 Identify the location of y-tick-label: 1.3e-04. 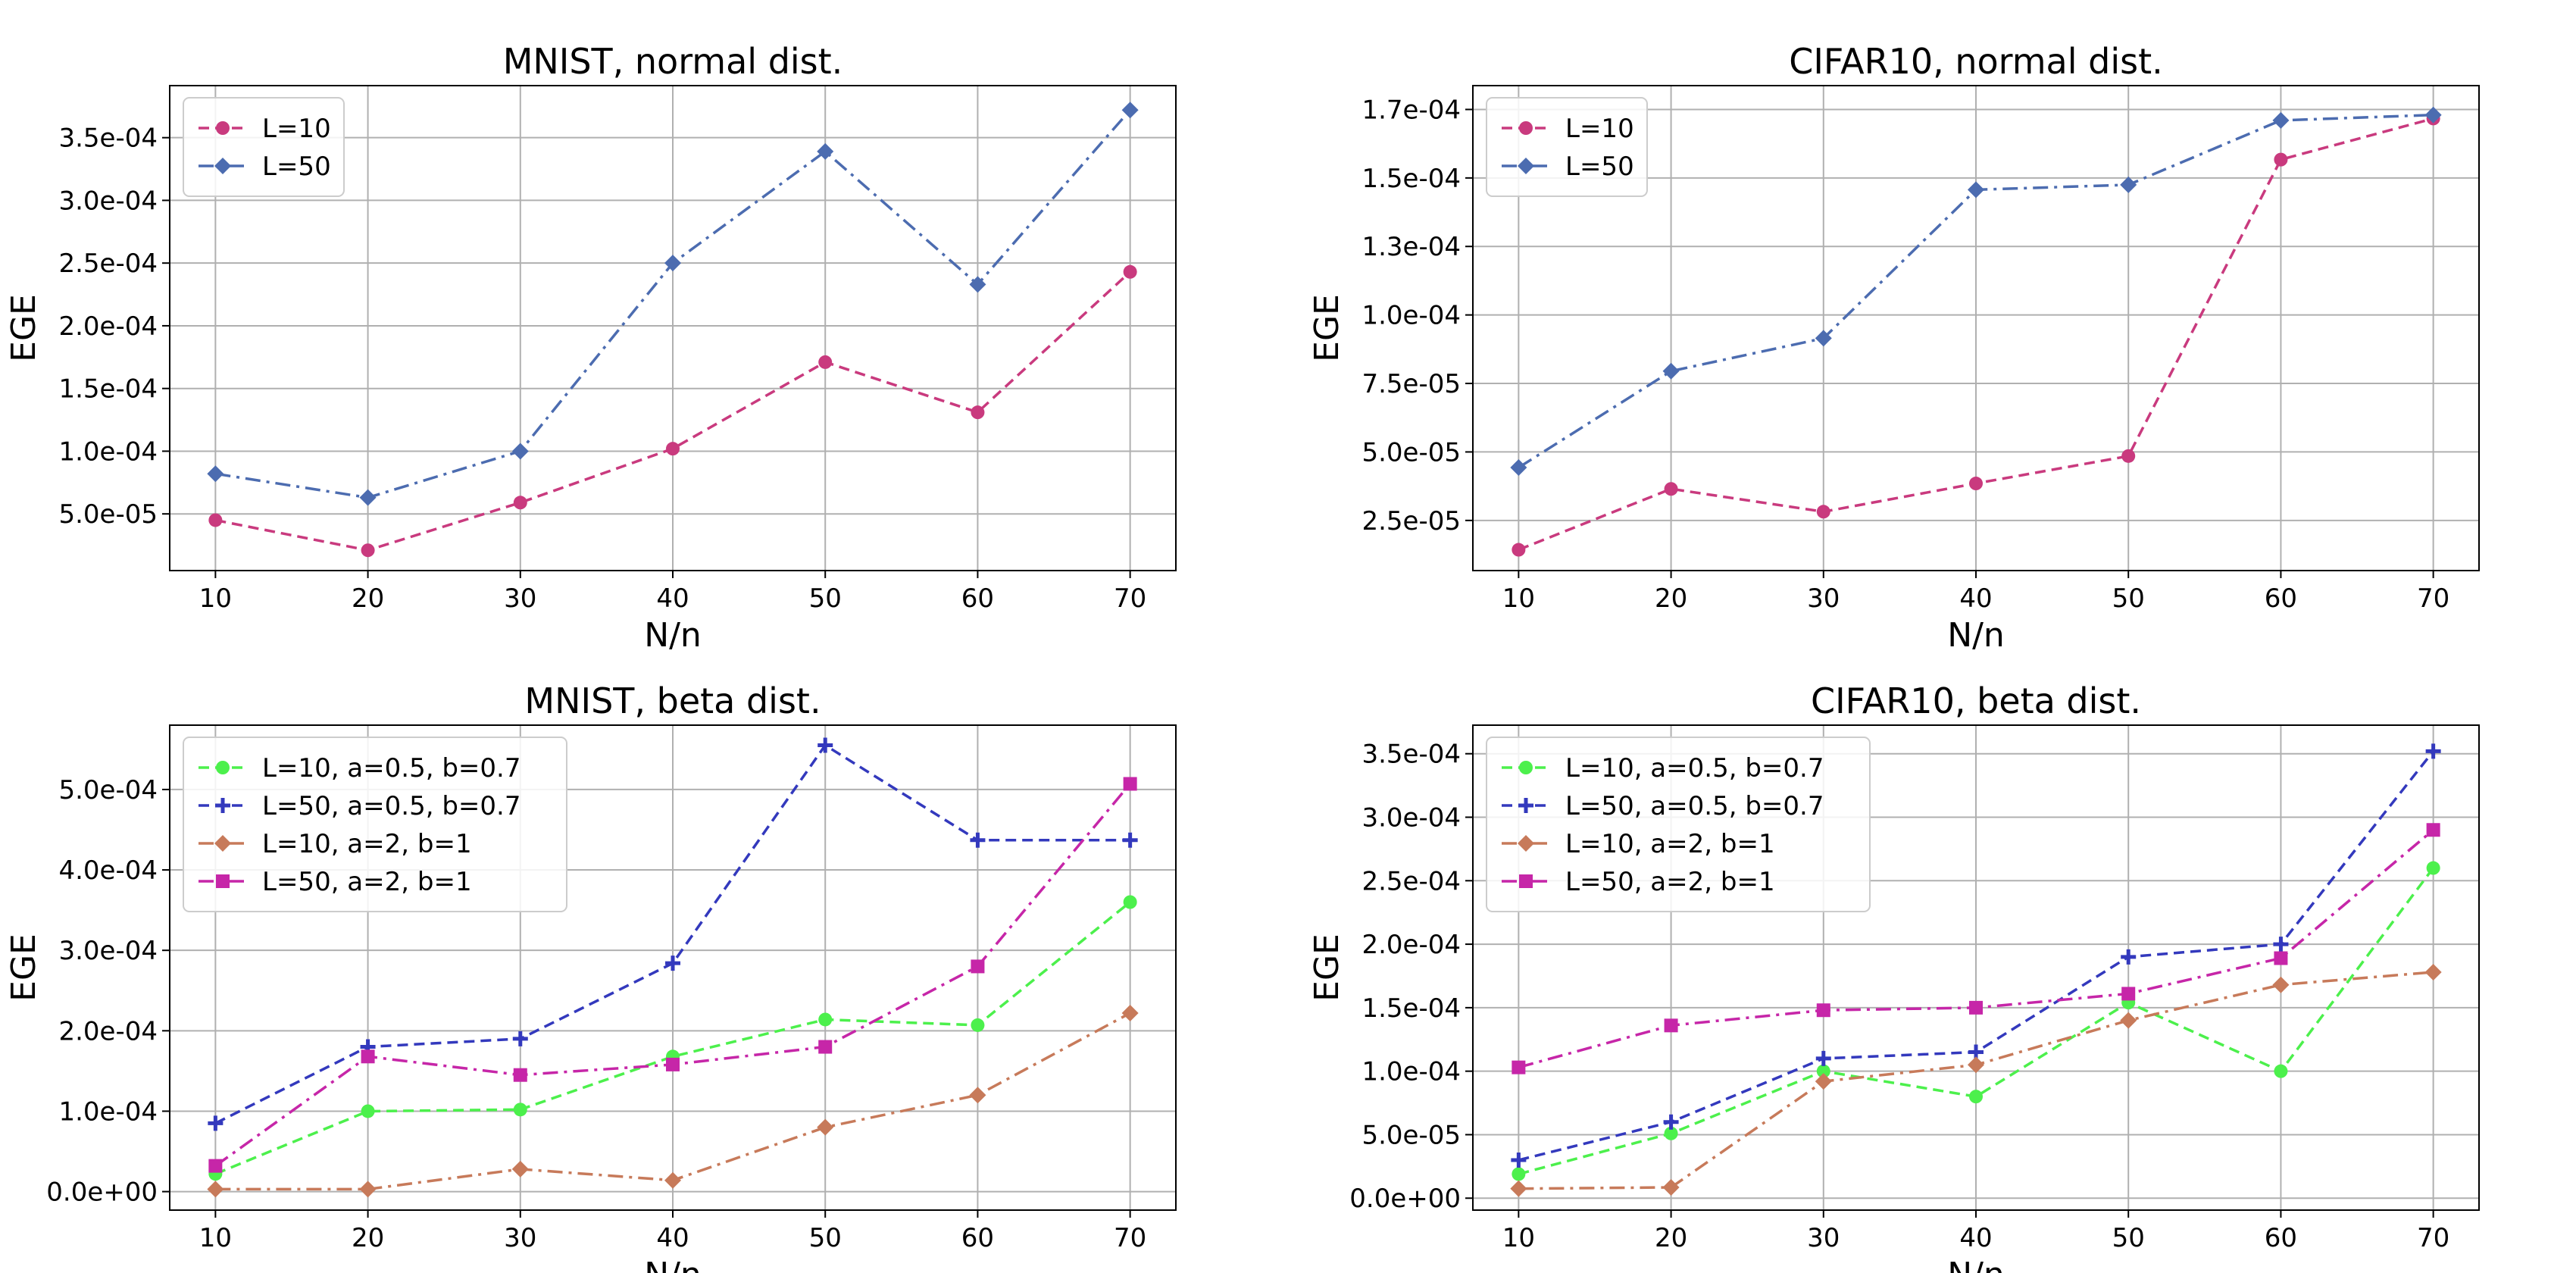
(1411, 247).